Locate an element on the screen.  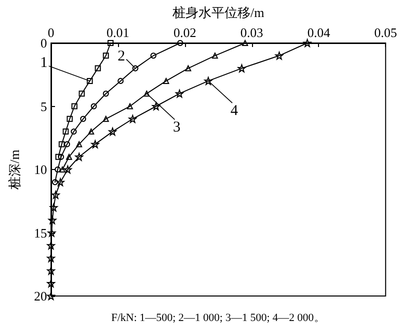
y-tick-label: 15 is located at coordinates (40, 232).